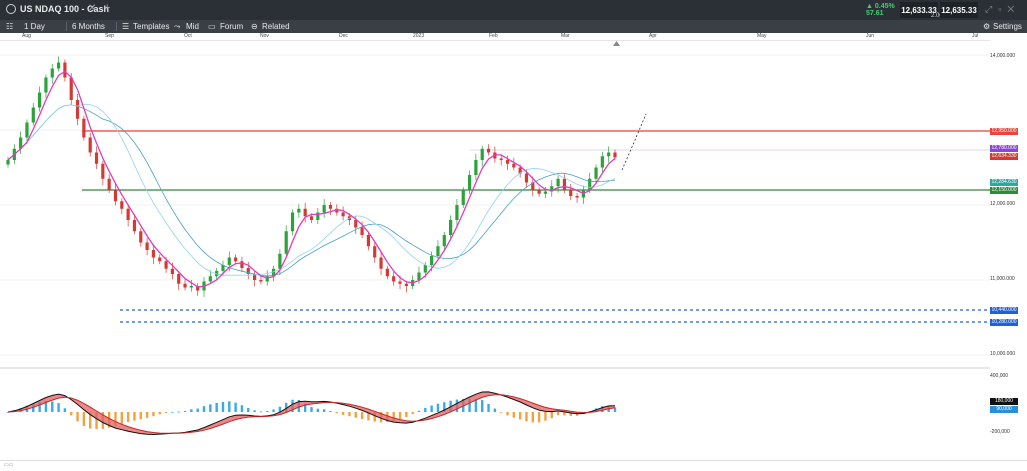  Describe the element at coordinates (151, 26) in the screenshot. I see `templates-button: Templates` at that location.